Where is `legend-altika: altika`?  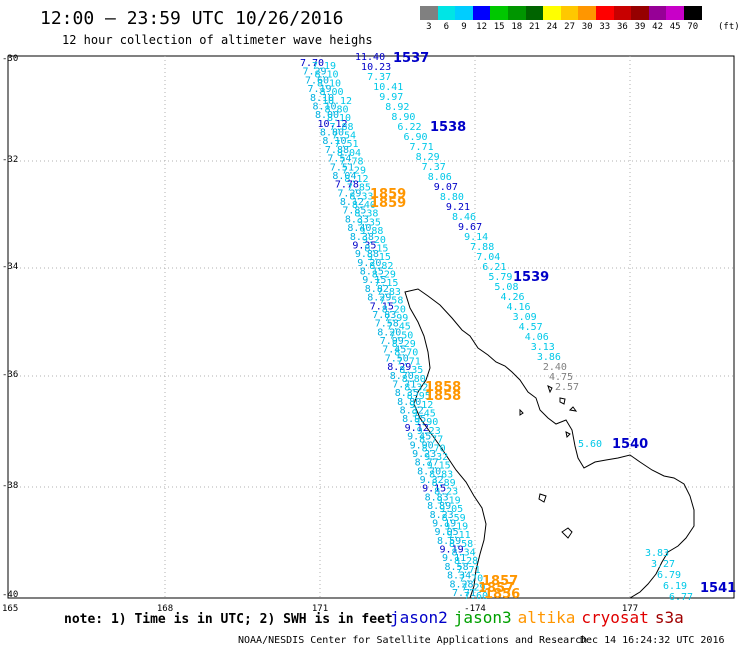 legend-altika: altika is located at coordinates (546, 617).